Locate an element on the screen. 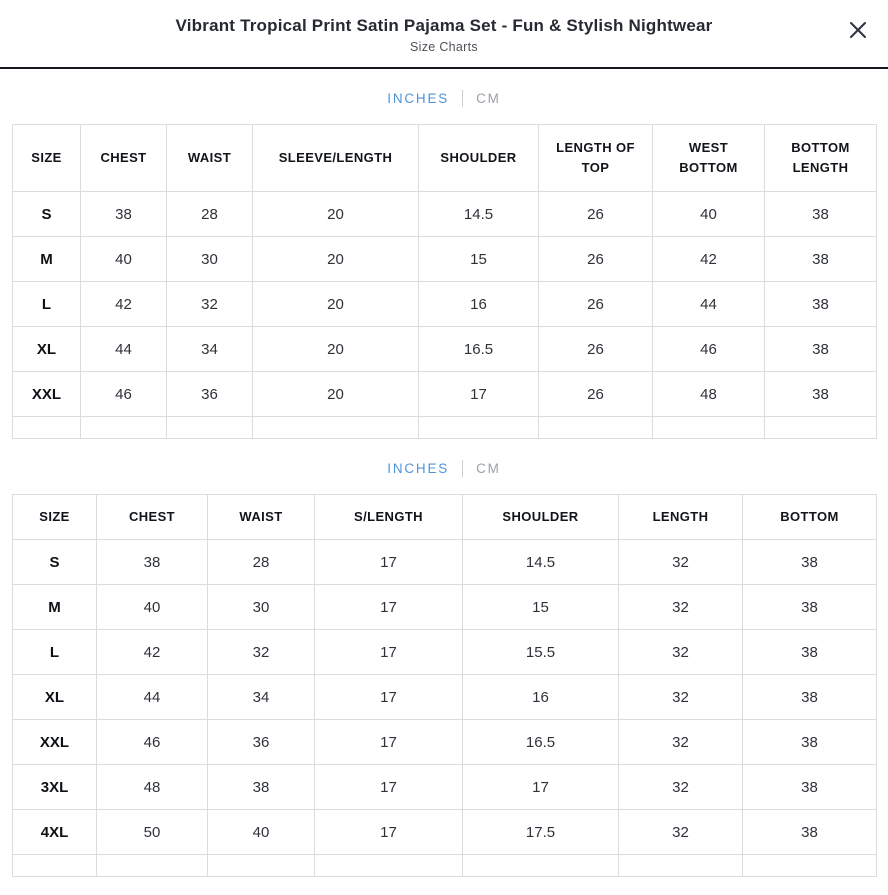  table-row: L 42 32 20 16 26 44 38 is located at coordinates (444, 304).